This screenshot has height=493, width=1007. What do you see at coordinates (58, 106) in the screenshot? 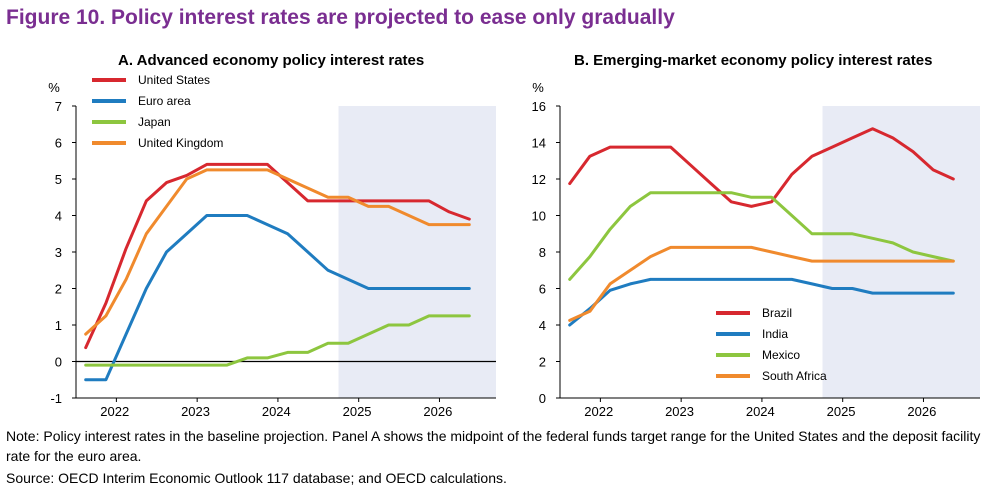
I see `panel-a-y-tick-label: 7` at bounding box center [58, 106].